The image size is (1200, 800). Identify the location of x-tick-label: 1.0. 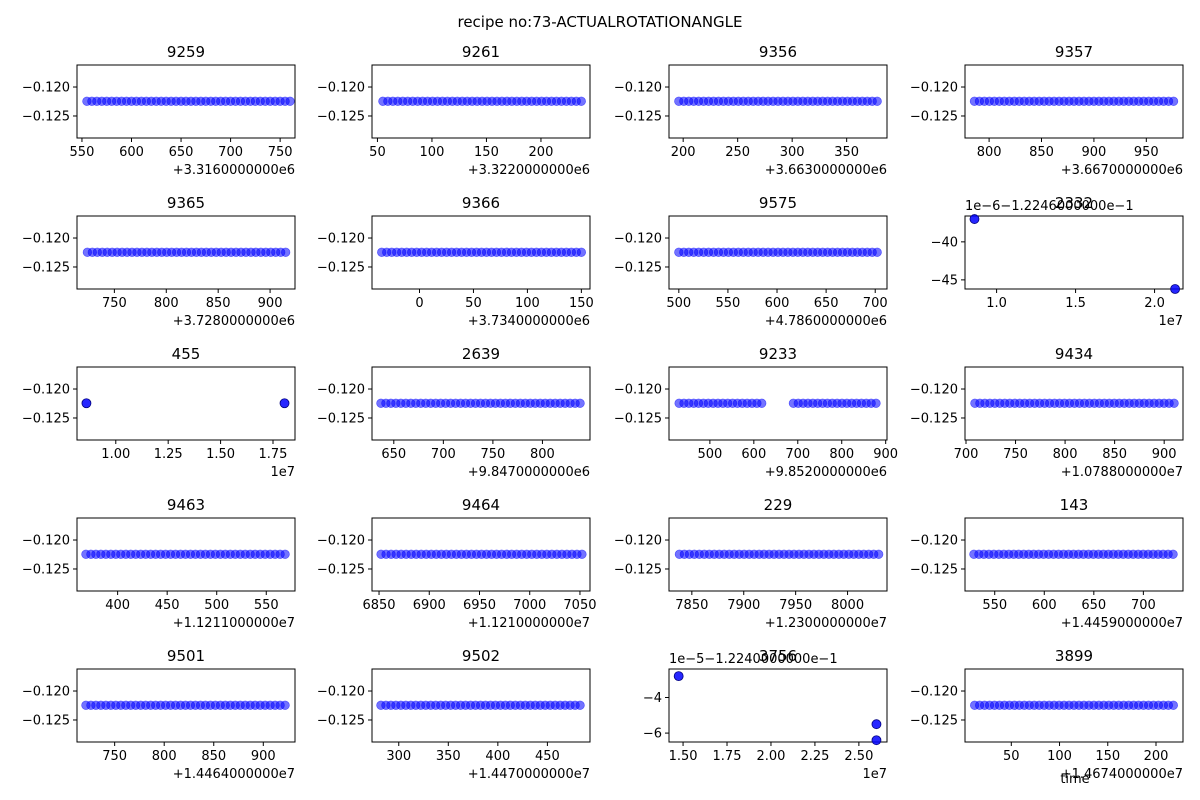
(996, 303).